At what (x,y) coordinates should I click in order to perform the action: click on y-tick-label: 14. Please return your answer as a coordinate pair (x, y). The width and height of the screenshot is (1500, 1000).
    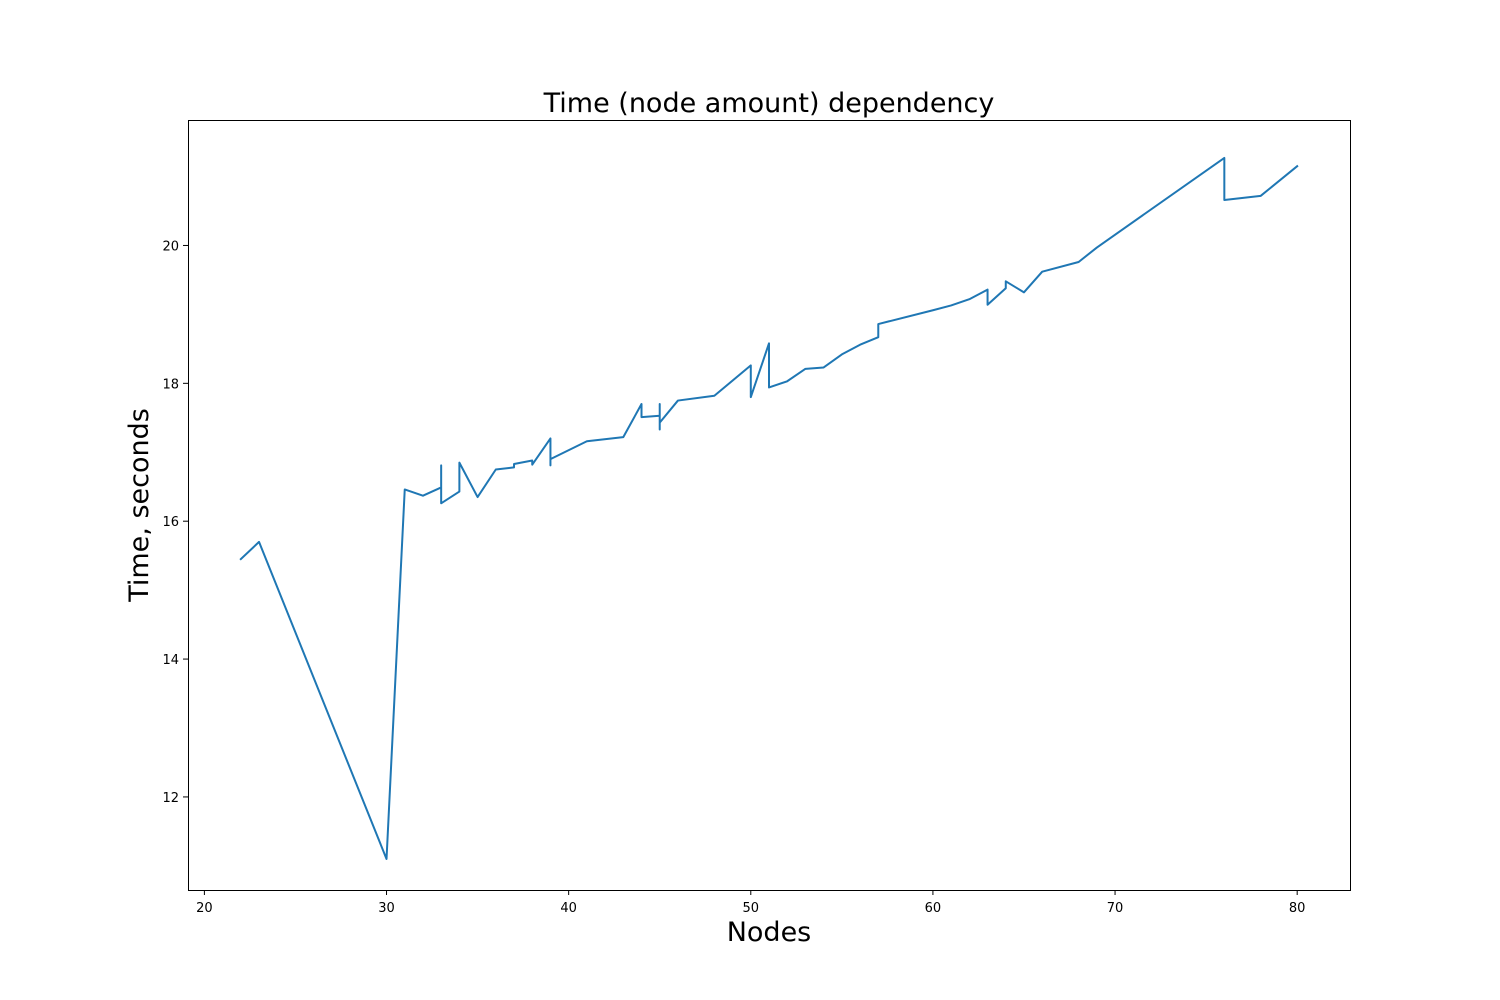
    Looking at the image, I should click on (170, 660).